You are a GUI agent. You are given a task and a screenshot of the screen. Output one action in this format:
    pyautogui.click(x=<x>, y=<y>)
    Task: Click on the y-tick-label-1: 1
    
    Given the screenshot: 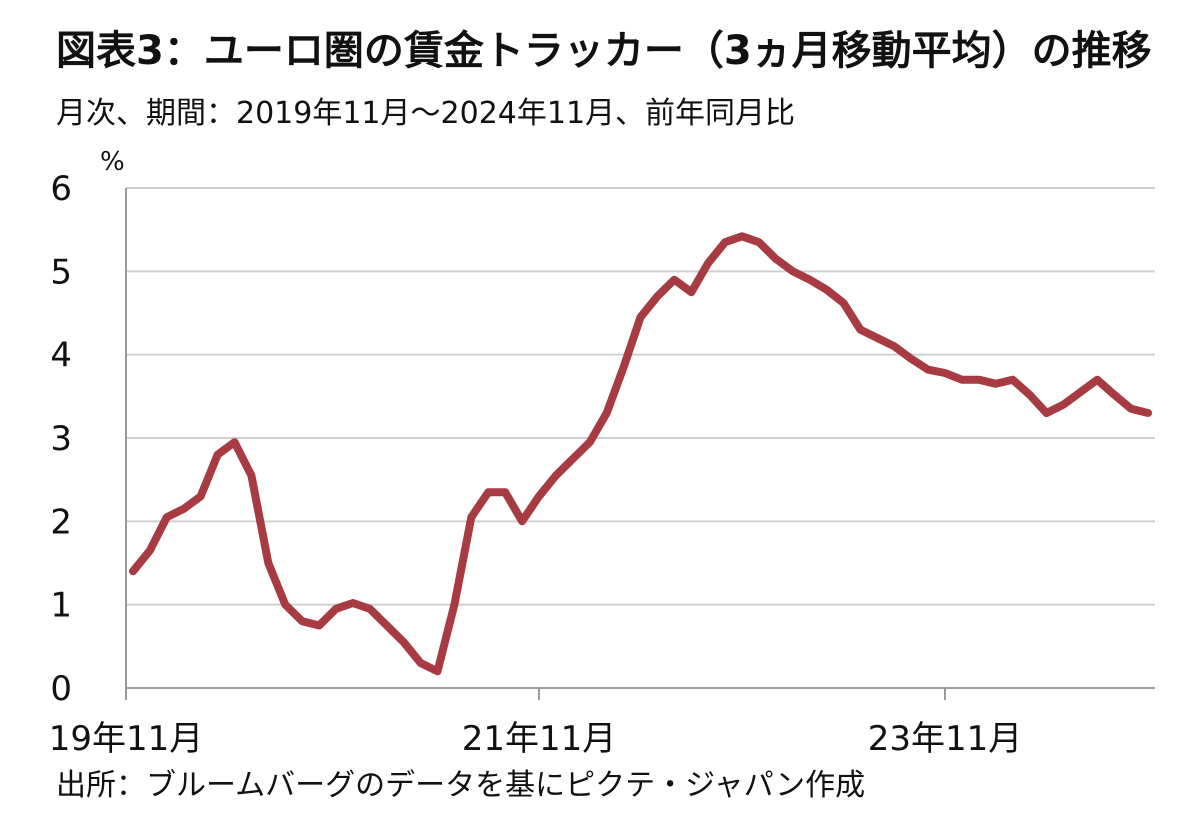 What is the action you would take?
    pyautogui.click(x=61, y=606)
    